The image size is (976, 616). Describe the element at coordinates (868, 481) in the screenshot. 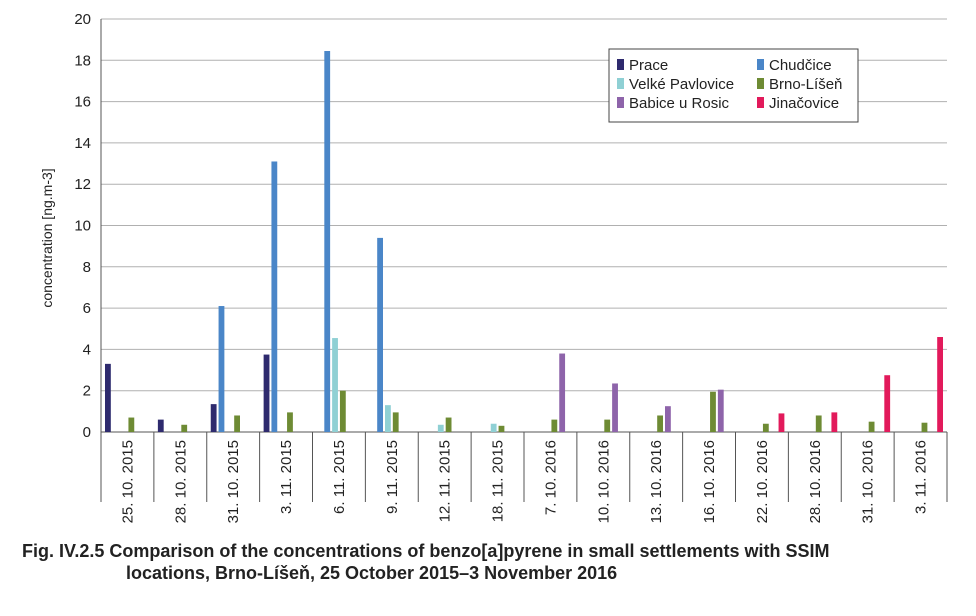

I see `x-tick-label: 31. 10. 2016` at that location.